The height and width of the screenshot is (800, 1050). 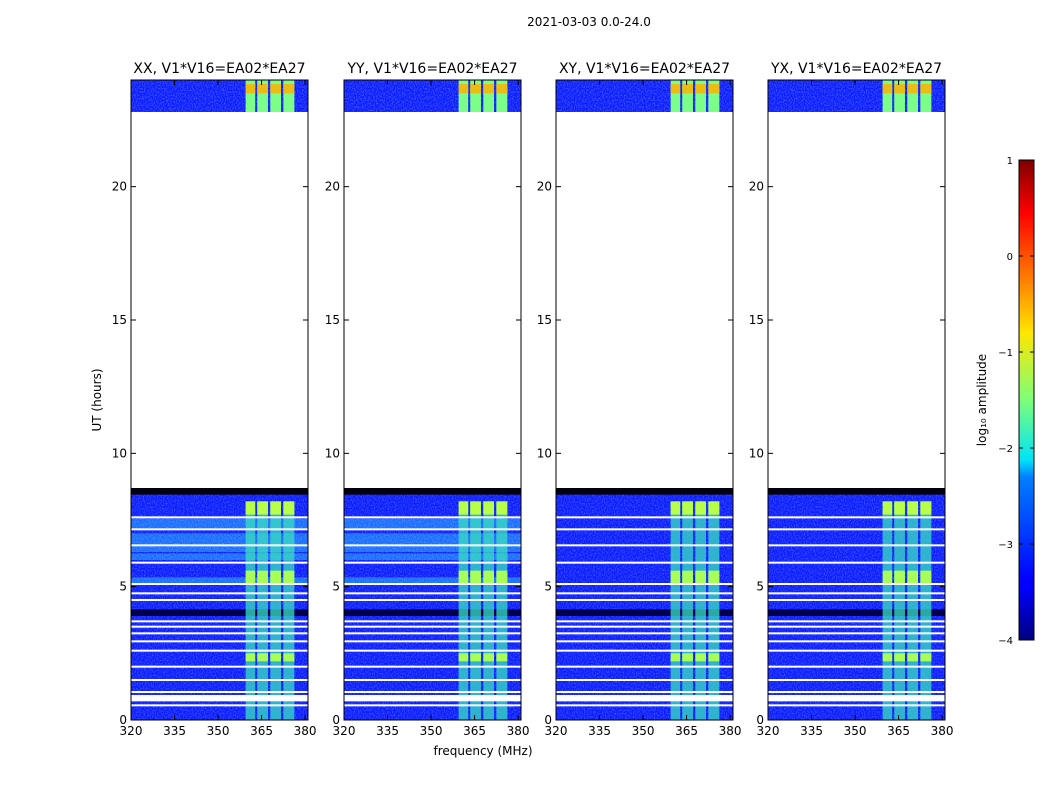 I want to click on y-tick-label: 5, so click(x=548, y=587).